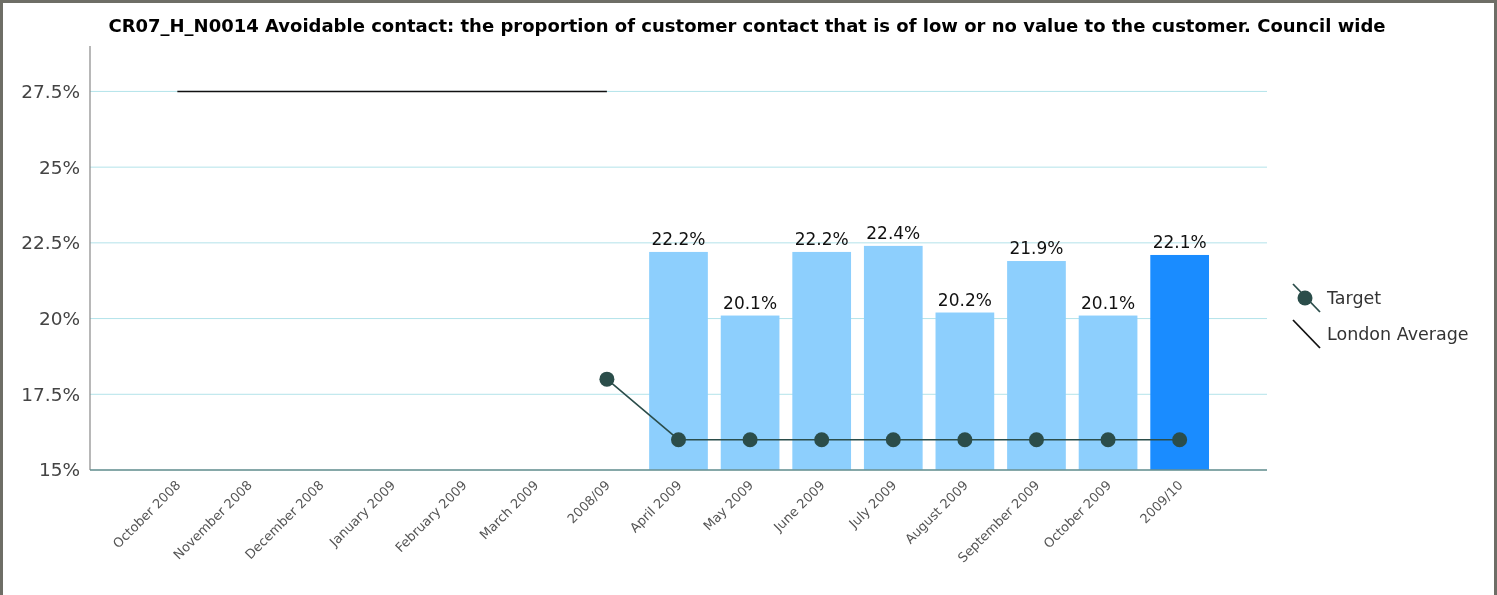 This screenshot has width=1497, height=595. I want to click on y-tick-label: 15%, so click(59, 470).